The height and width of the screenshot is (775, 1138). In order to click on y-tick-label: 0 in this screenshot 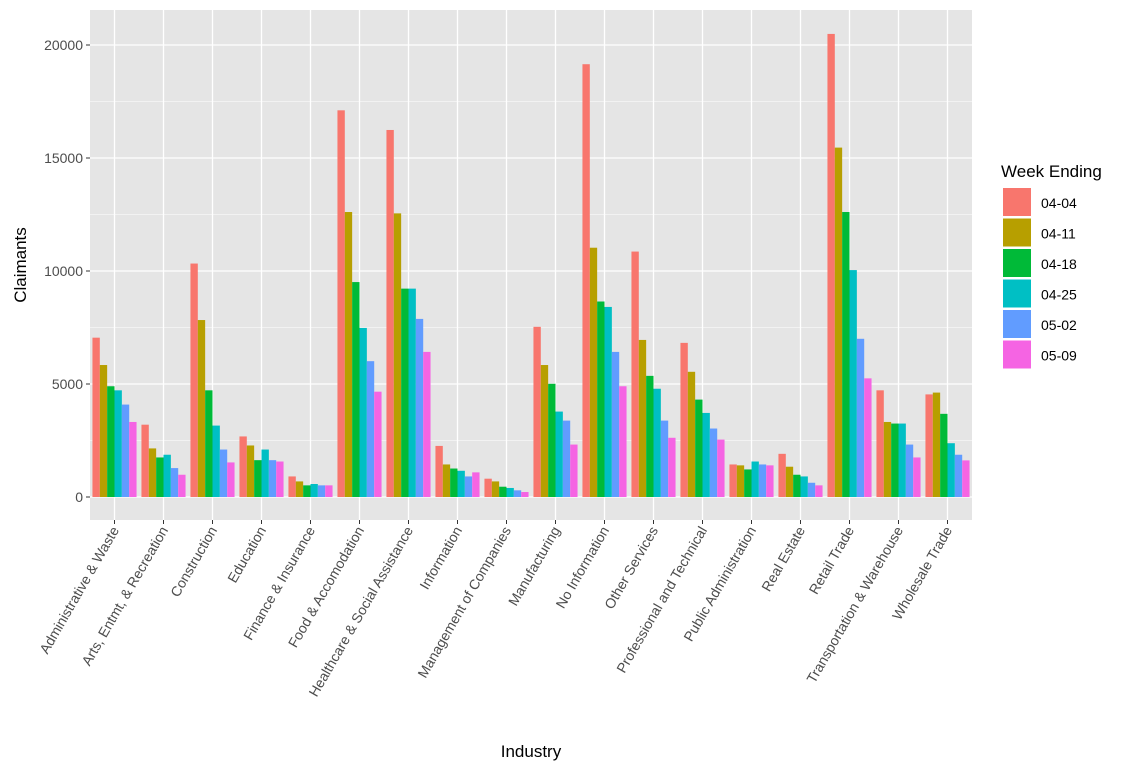, I will do `click(79, 497)`.